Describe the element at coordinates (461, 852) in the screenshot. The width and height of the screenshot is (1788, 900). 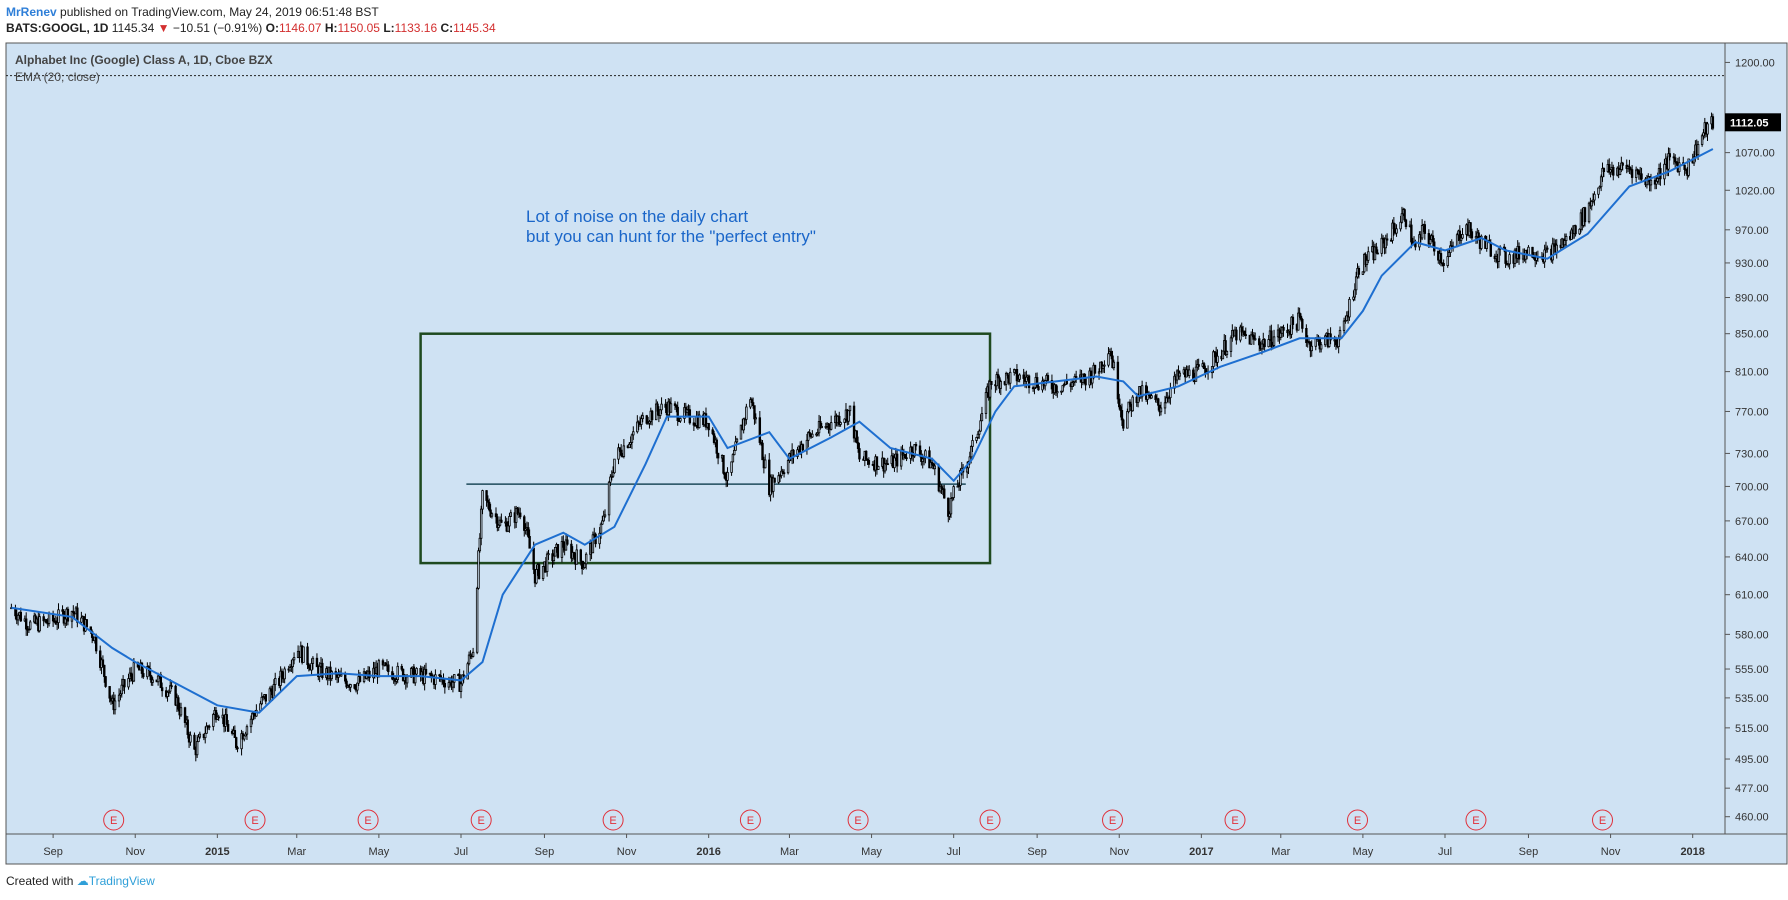
I see `x-tick-label: Jul` at that location.